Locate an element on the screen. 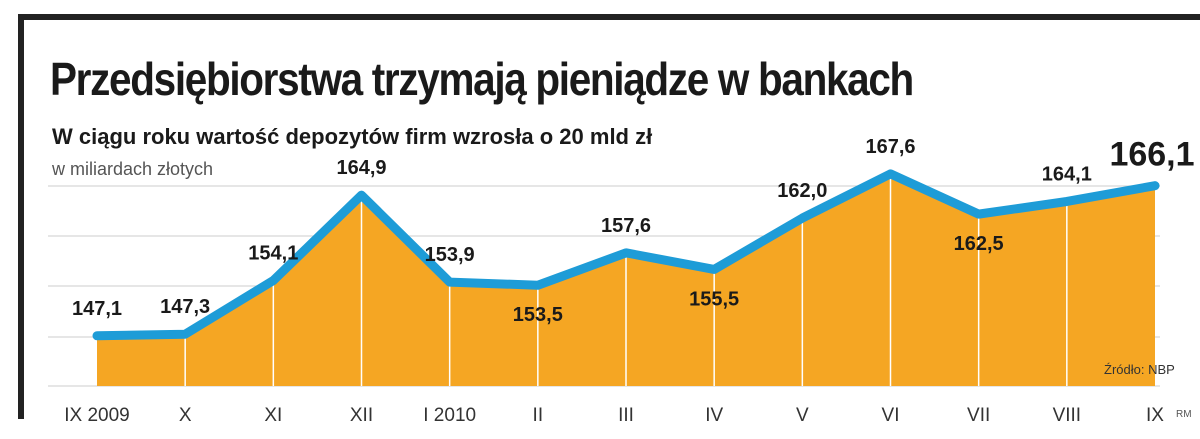 This screenshot has width=1200, height=439. x-tick-label-8: V is located at coordinates (802, 415).